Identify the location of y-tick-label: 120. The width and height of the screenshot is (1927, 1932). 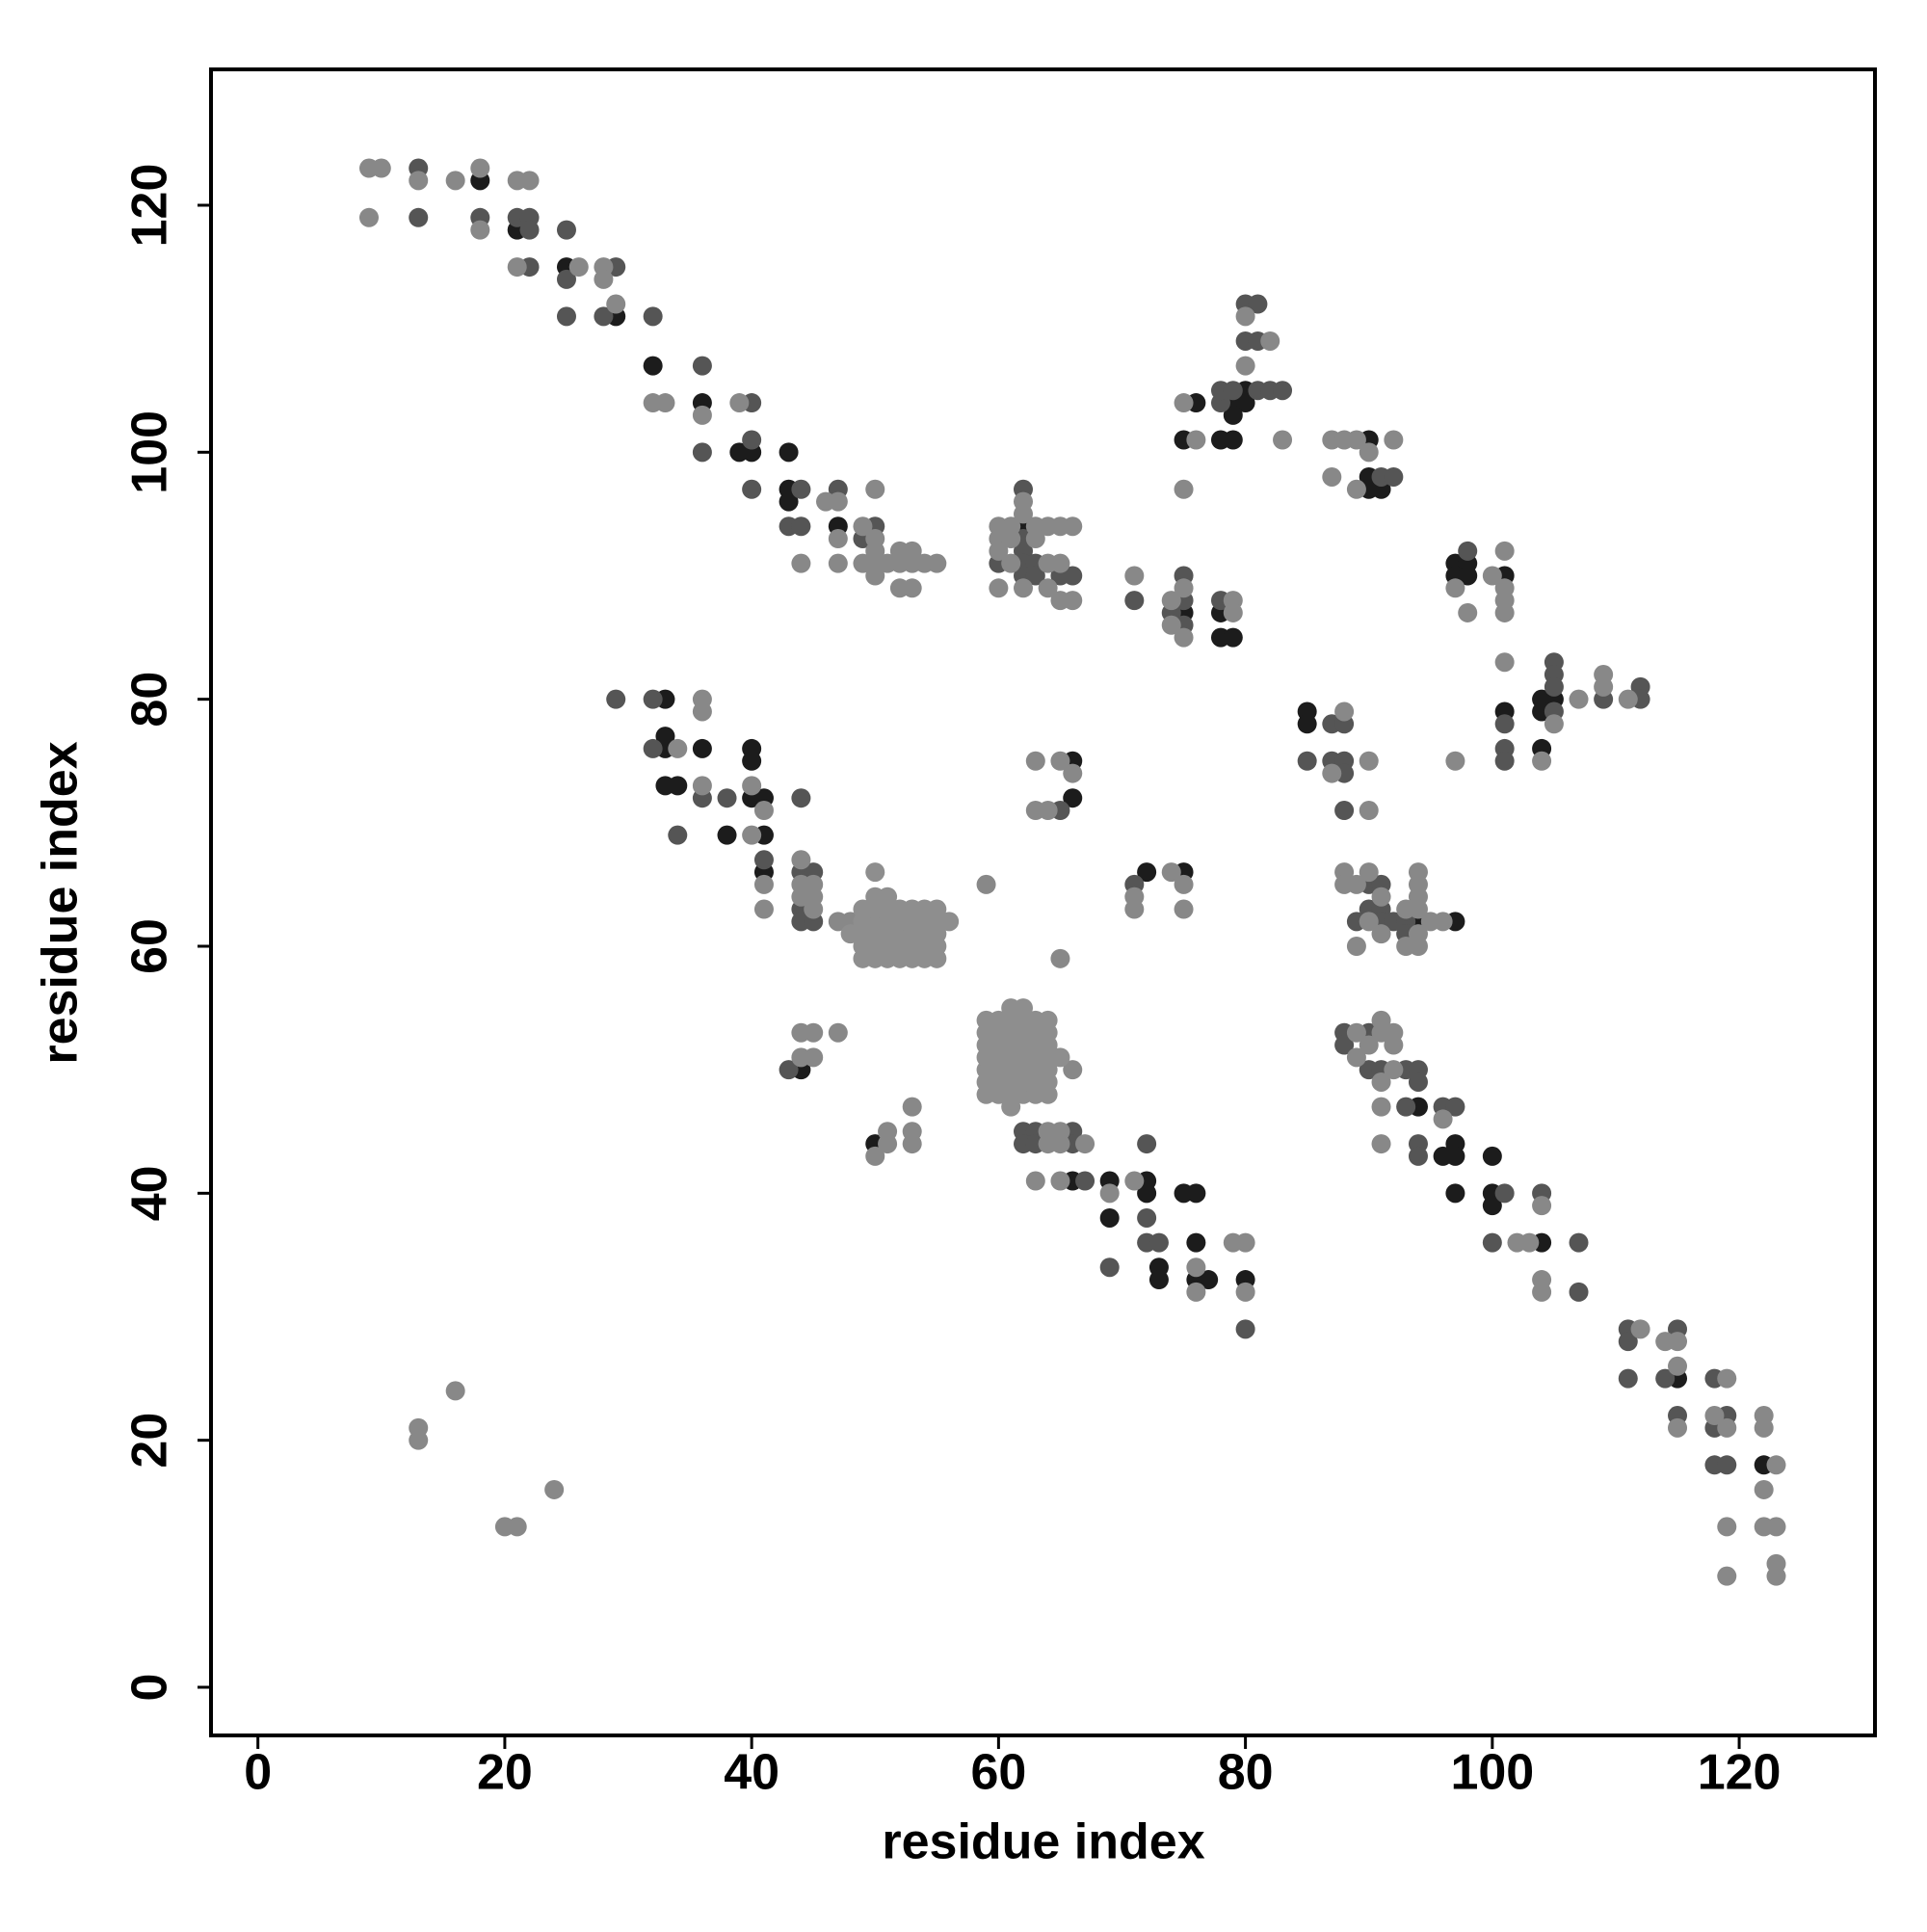
(150, 206).